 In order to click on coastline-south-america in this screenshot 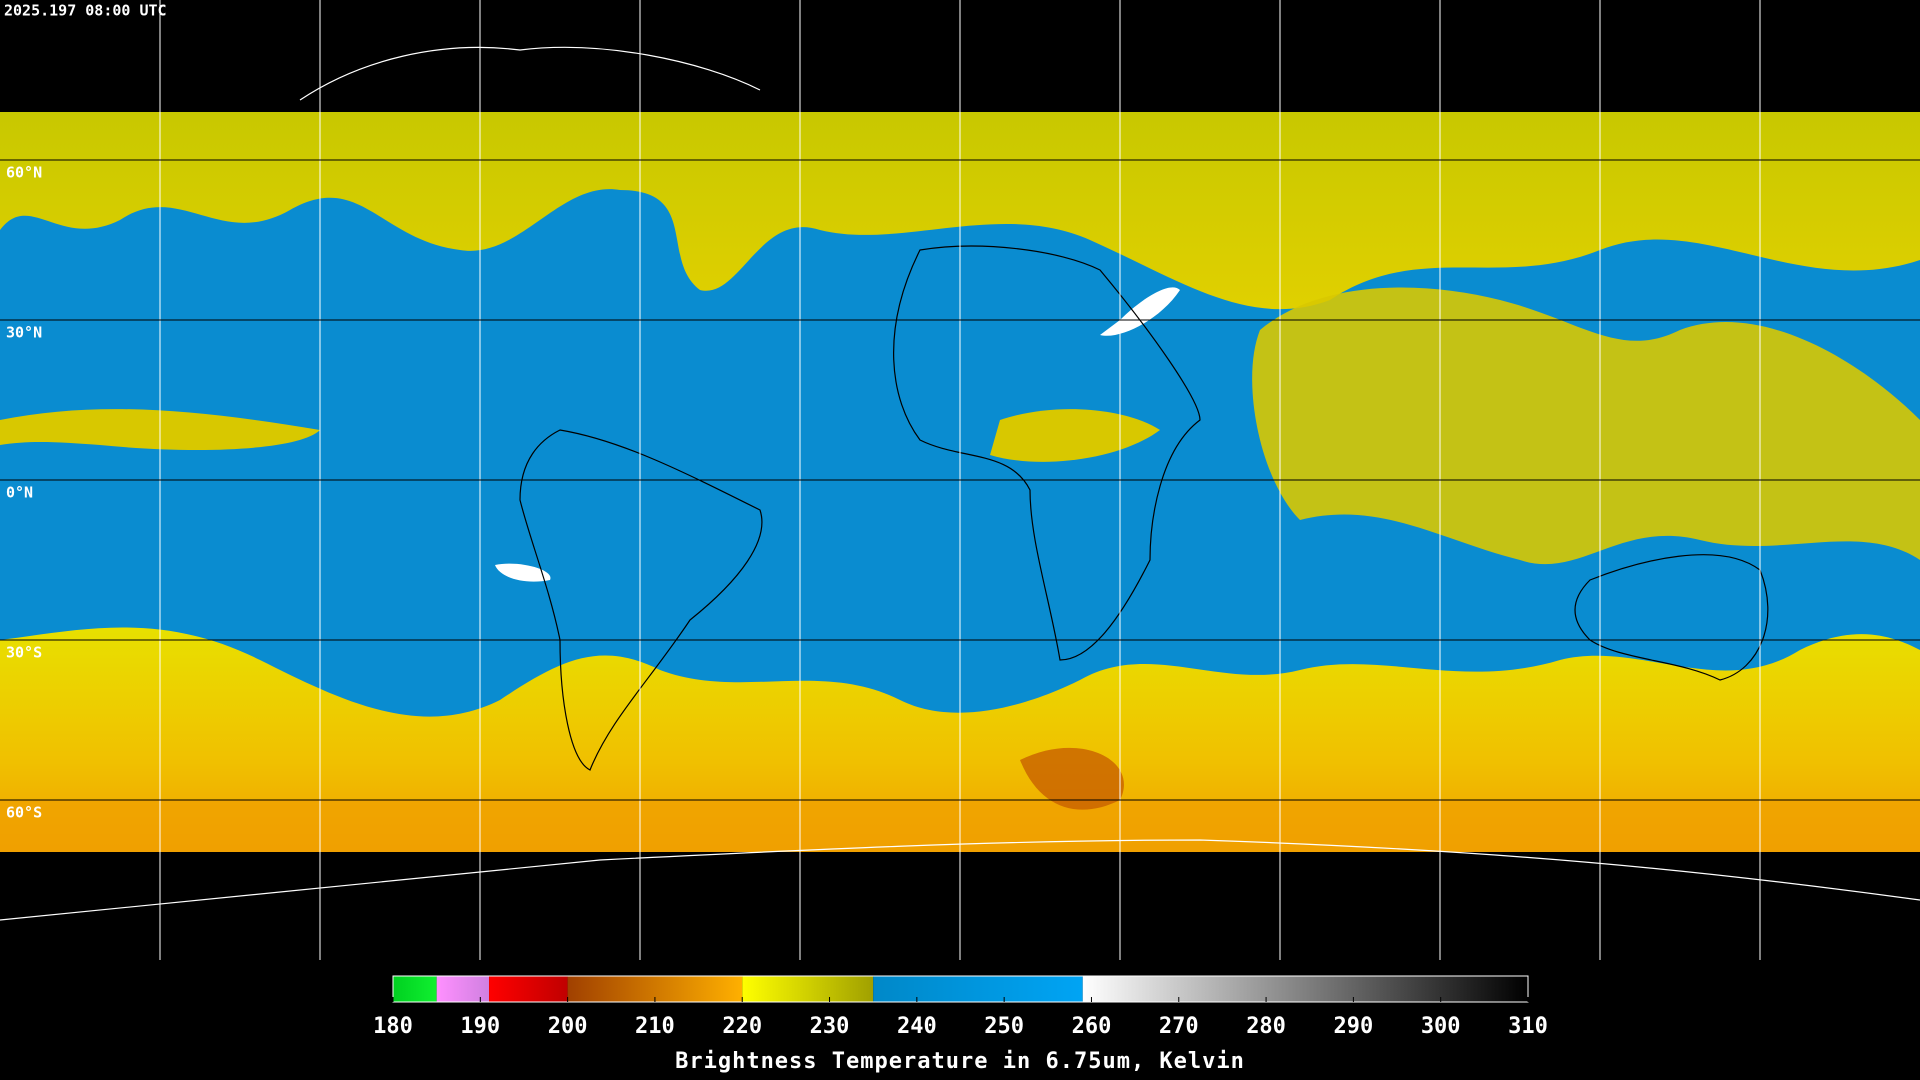, I will do `click(641, 600)`.